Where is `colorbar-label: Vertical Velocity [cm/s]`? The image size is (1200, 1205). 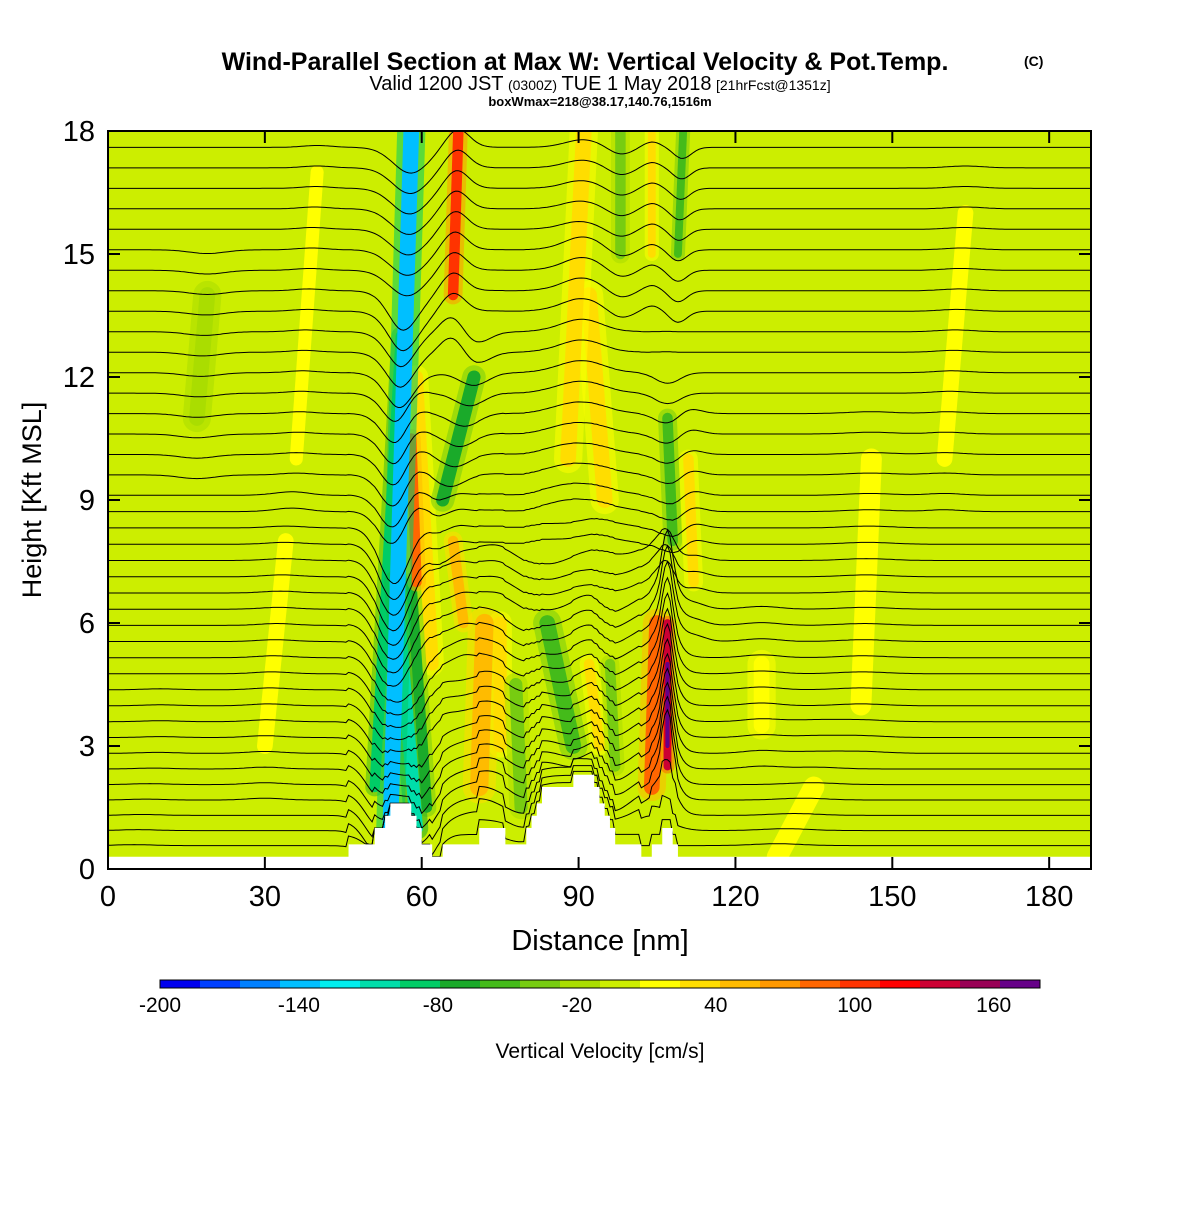 colorbar-label: Vertical Velocity [cm/s] is located at coordinates (600, 1051).